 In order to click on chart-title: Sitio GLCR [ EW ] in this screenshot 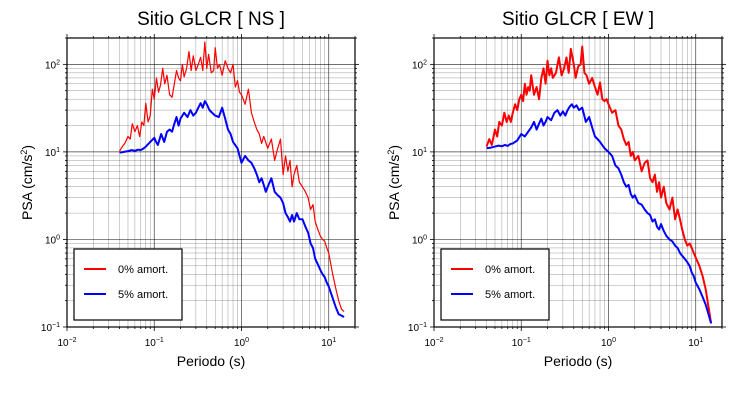, I will do `click(578, 19)`.